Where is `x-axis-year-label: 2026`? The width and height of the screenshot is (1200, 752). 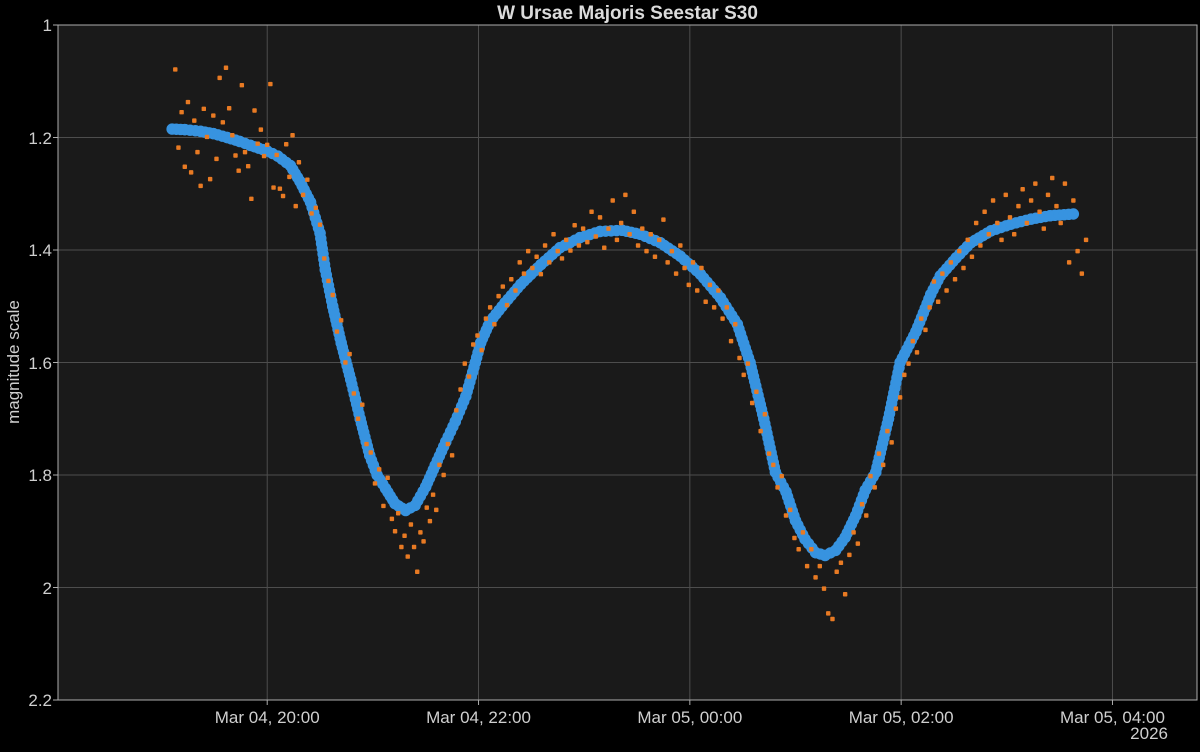 x-axis-year-label: 2026 is located at coordinates (1149, 733).